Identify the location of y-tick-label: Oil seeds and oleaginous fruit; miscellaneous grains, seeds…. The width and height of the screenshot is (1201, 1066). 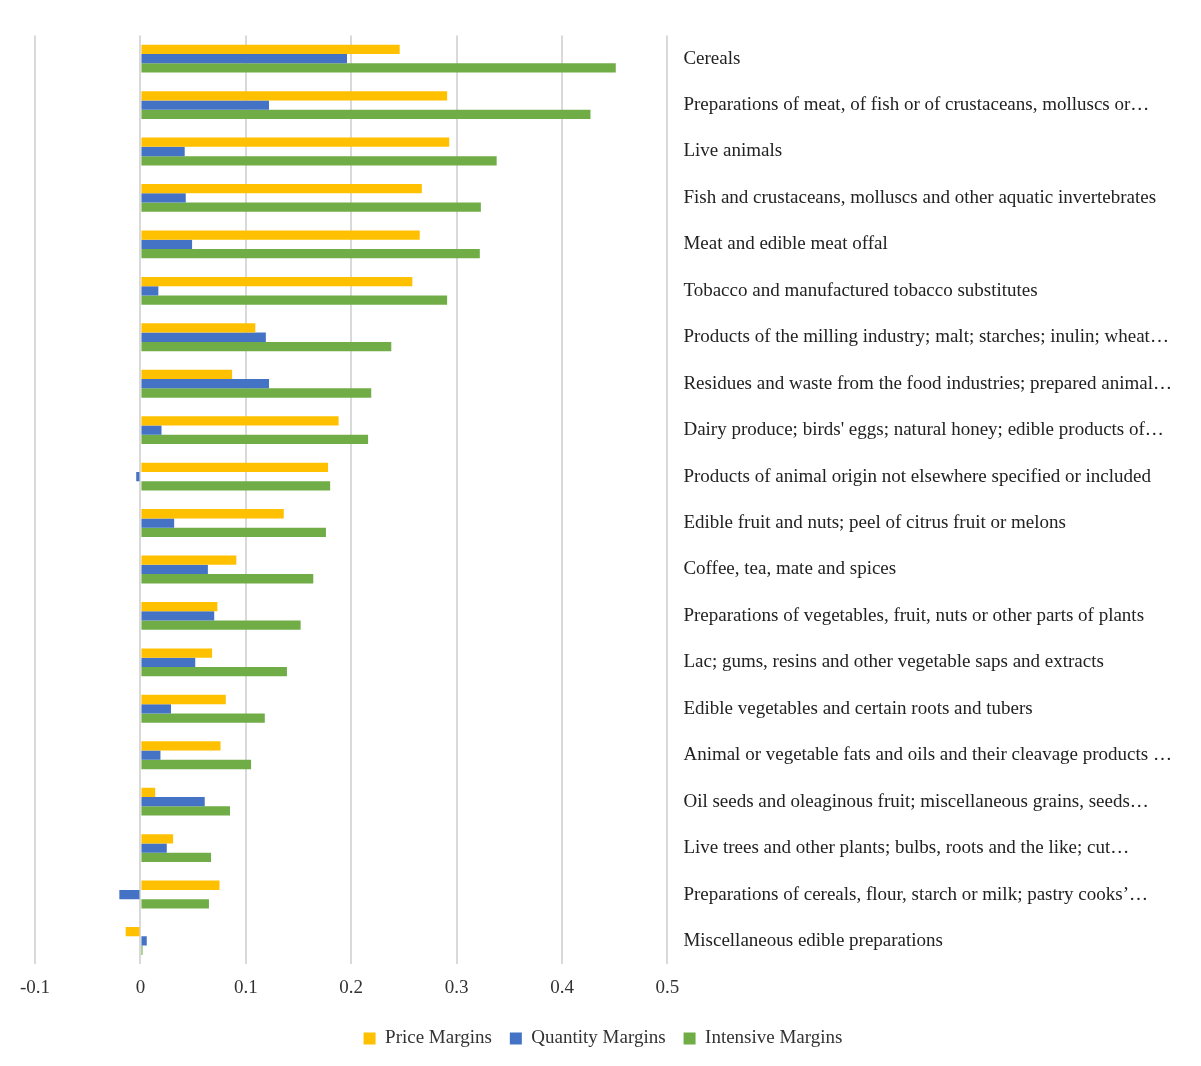
(916, 800).